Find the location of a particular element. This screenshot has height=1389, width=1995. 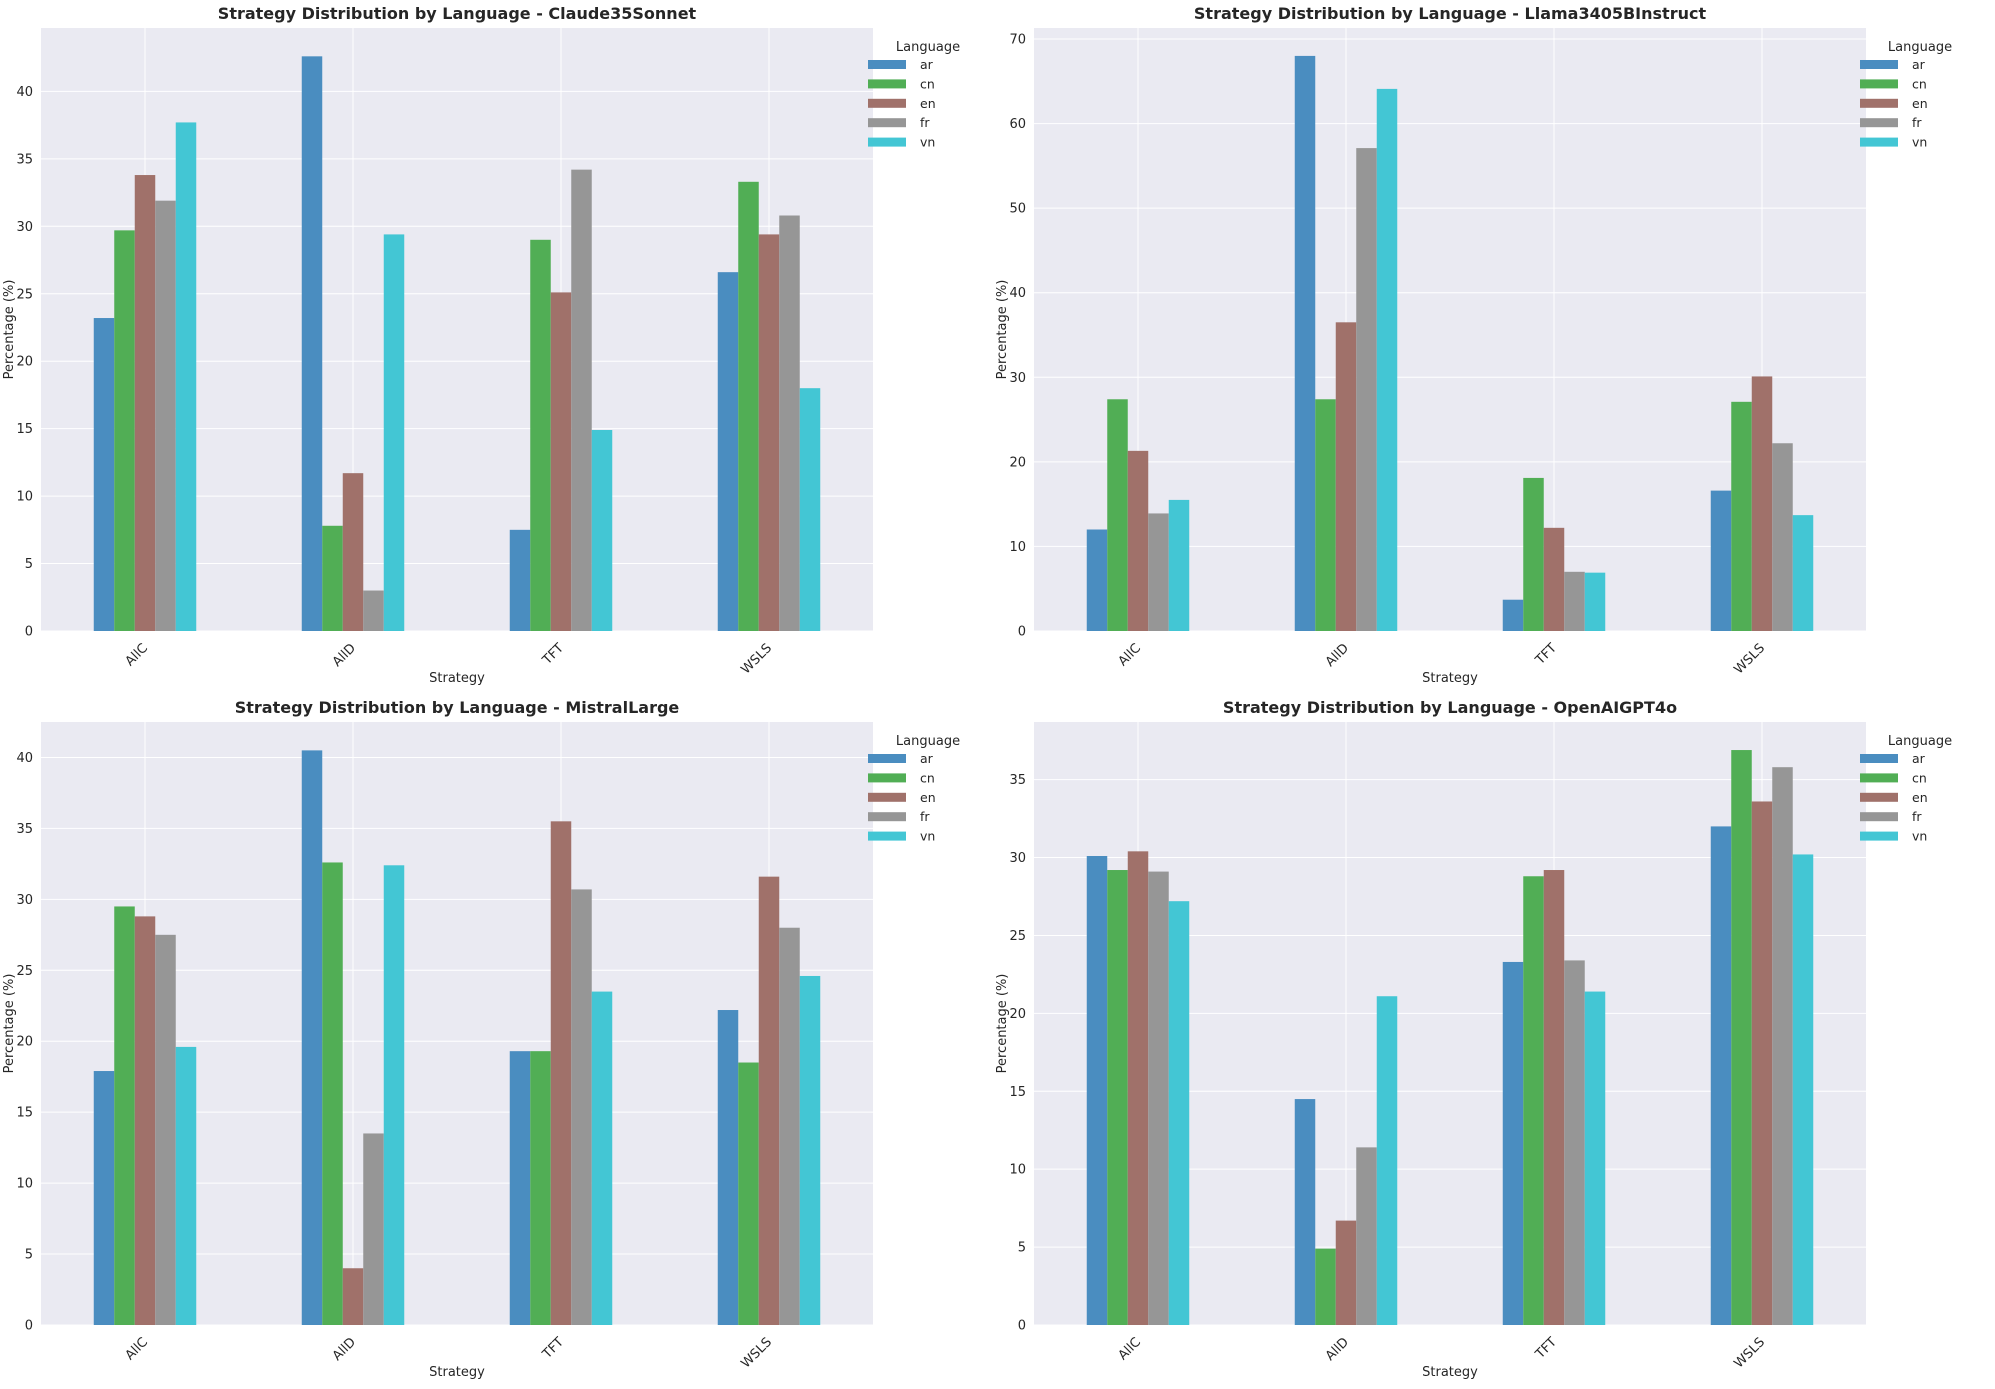

y-tick-label: 35 is located at coordinates (24, 159).